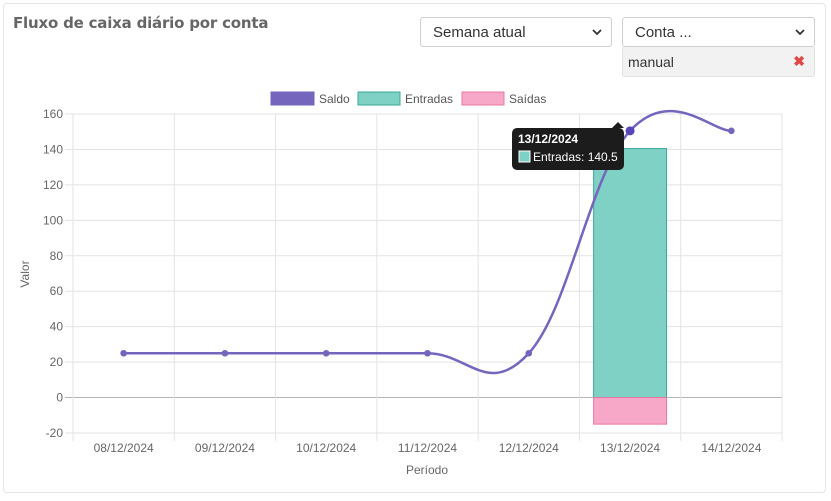 This screenshot has height=501, width=831. What do you see at coordinates (548, 139) in the screenshot?
I see `tooltip-title: 13/12/2024` at bounding box center [548, 139].